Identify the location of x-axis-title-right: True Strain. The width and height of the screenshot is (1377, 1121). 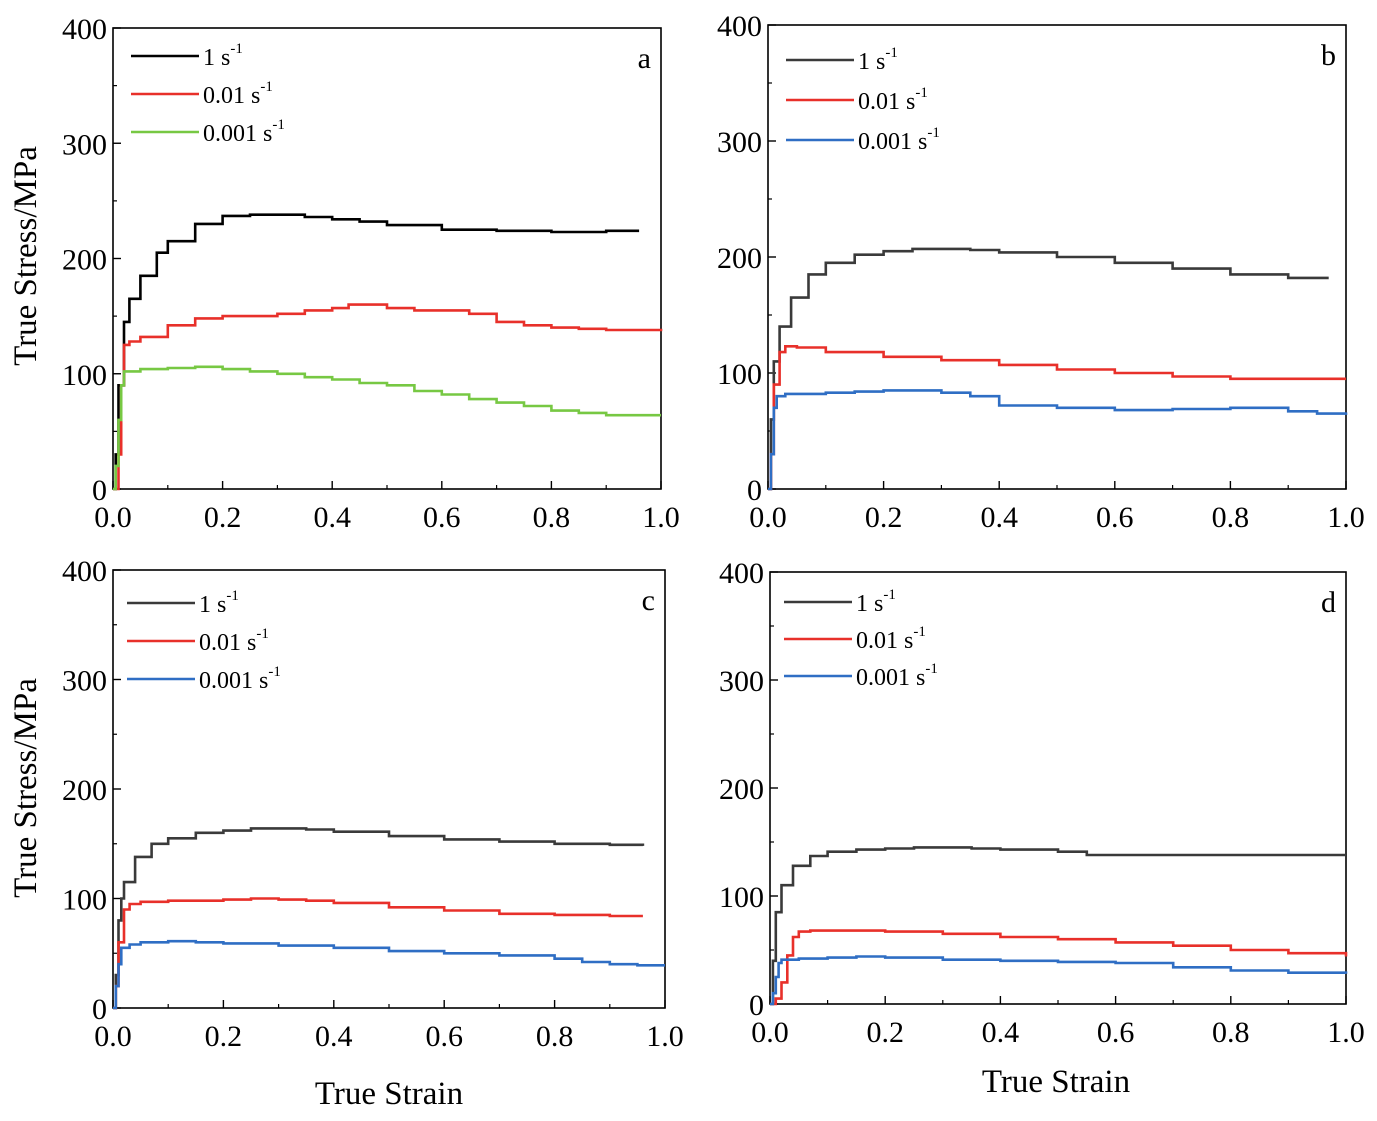
(1056, 1082).